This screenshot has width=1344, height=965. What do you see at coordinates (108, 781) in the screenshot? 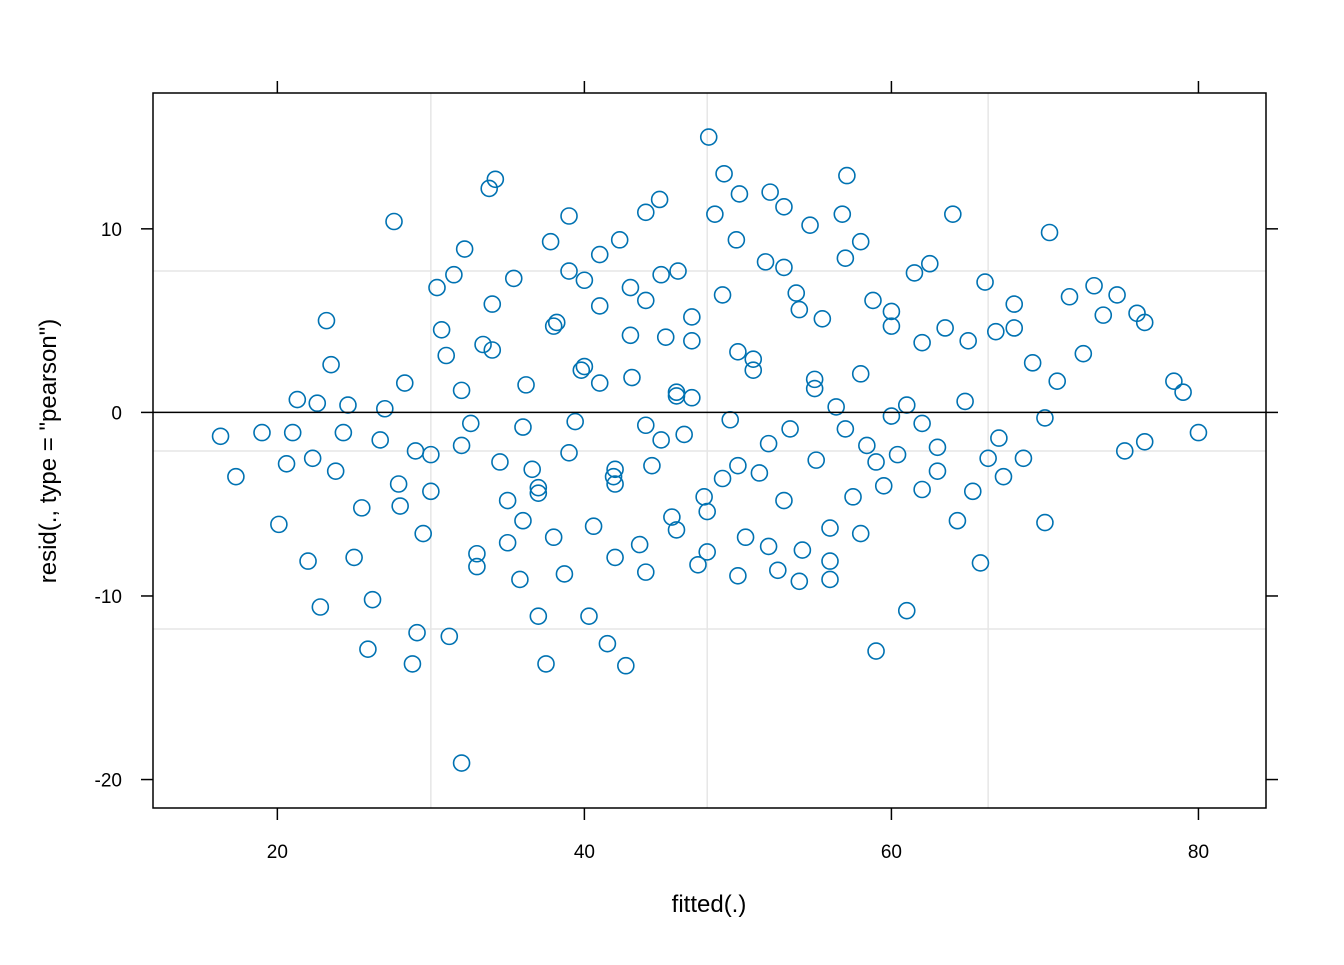
I see `y-tick-label: -20` at bounding box center [108, 781].